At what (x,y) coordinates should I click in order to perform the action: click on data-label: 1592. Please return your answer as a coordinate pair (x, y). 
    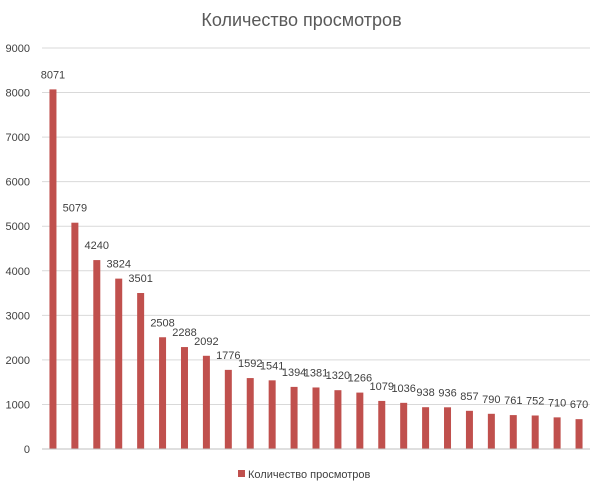
    Looking at the image, I should click on (250, 364).